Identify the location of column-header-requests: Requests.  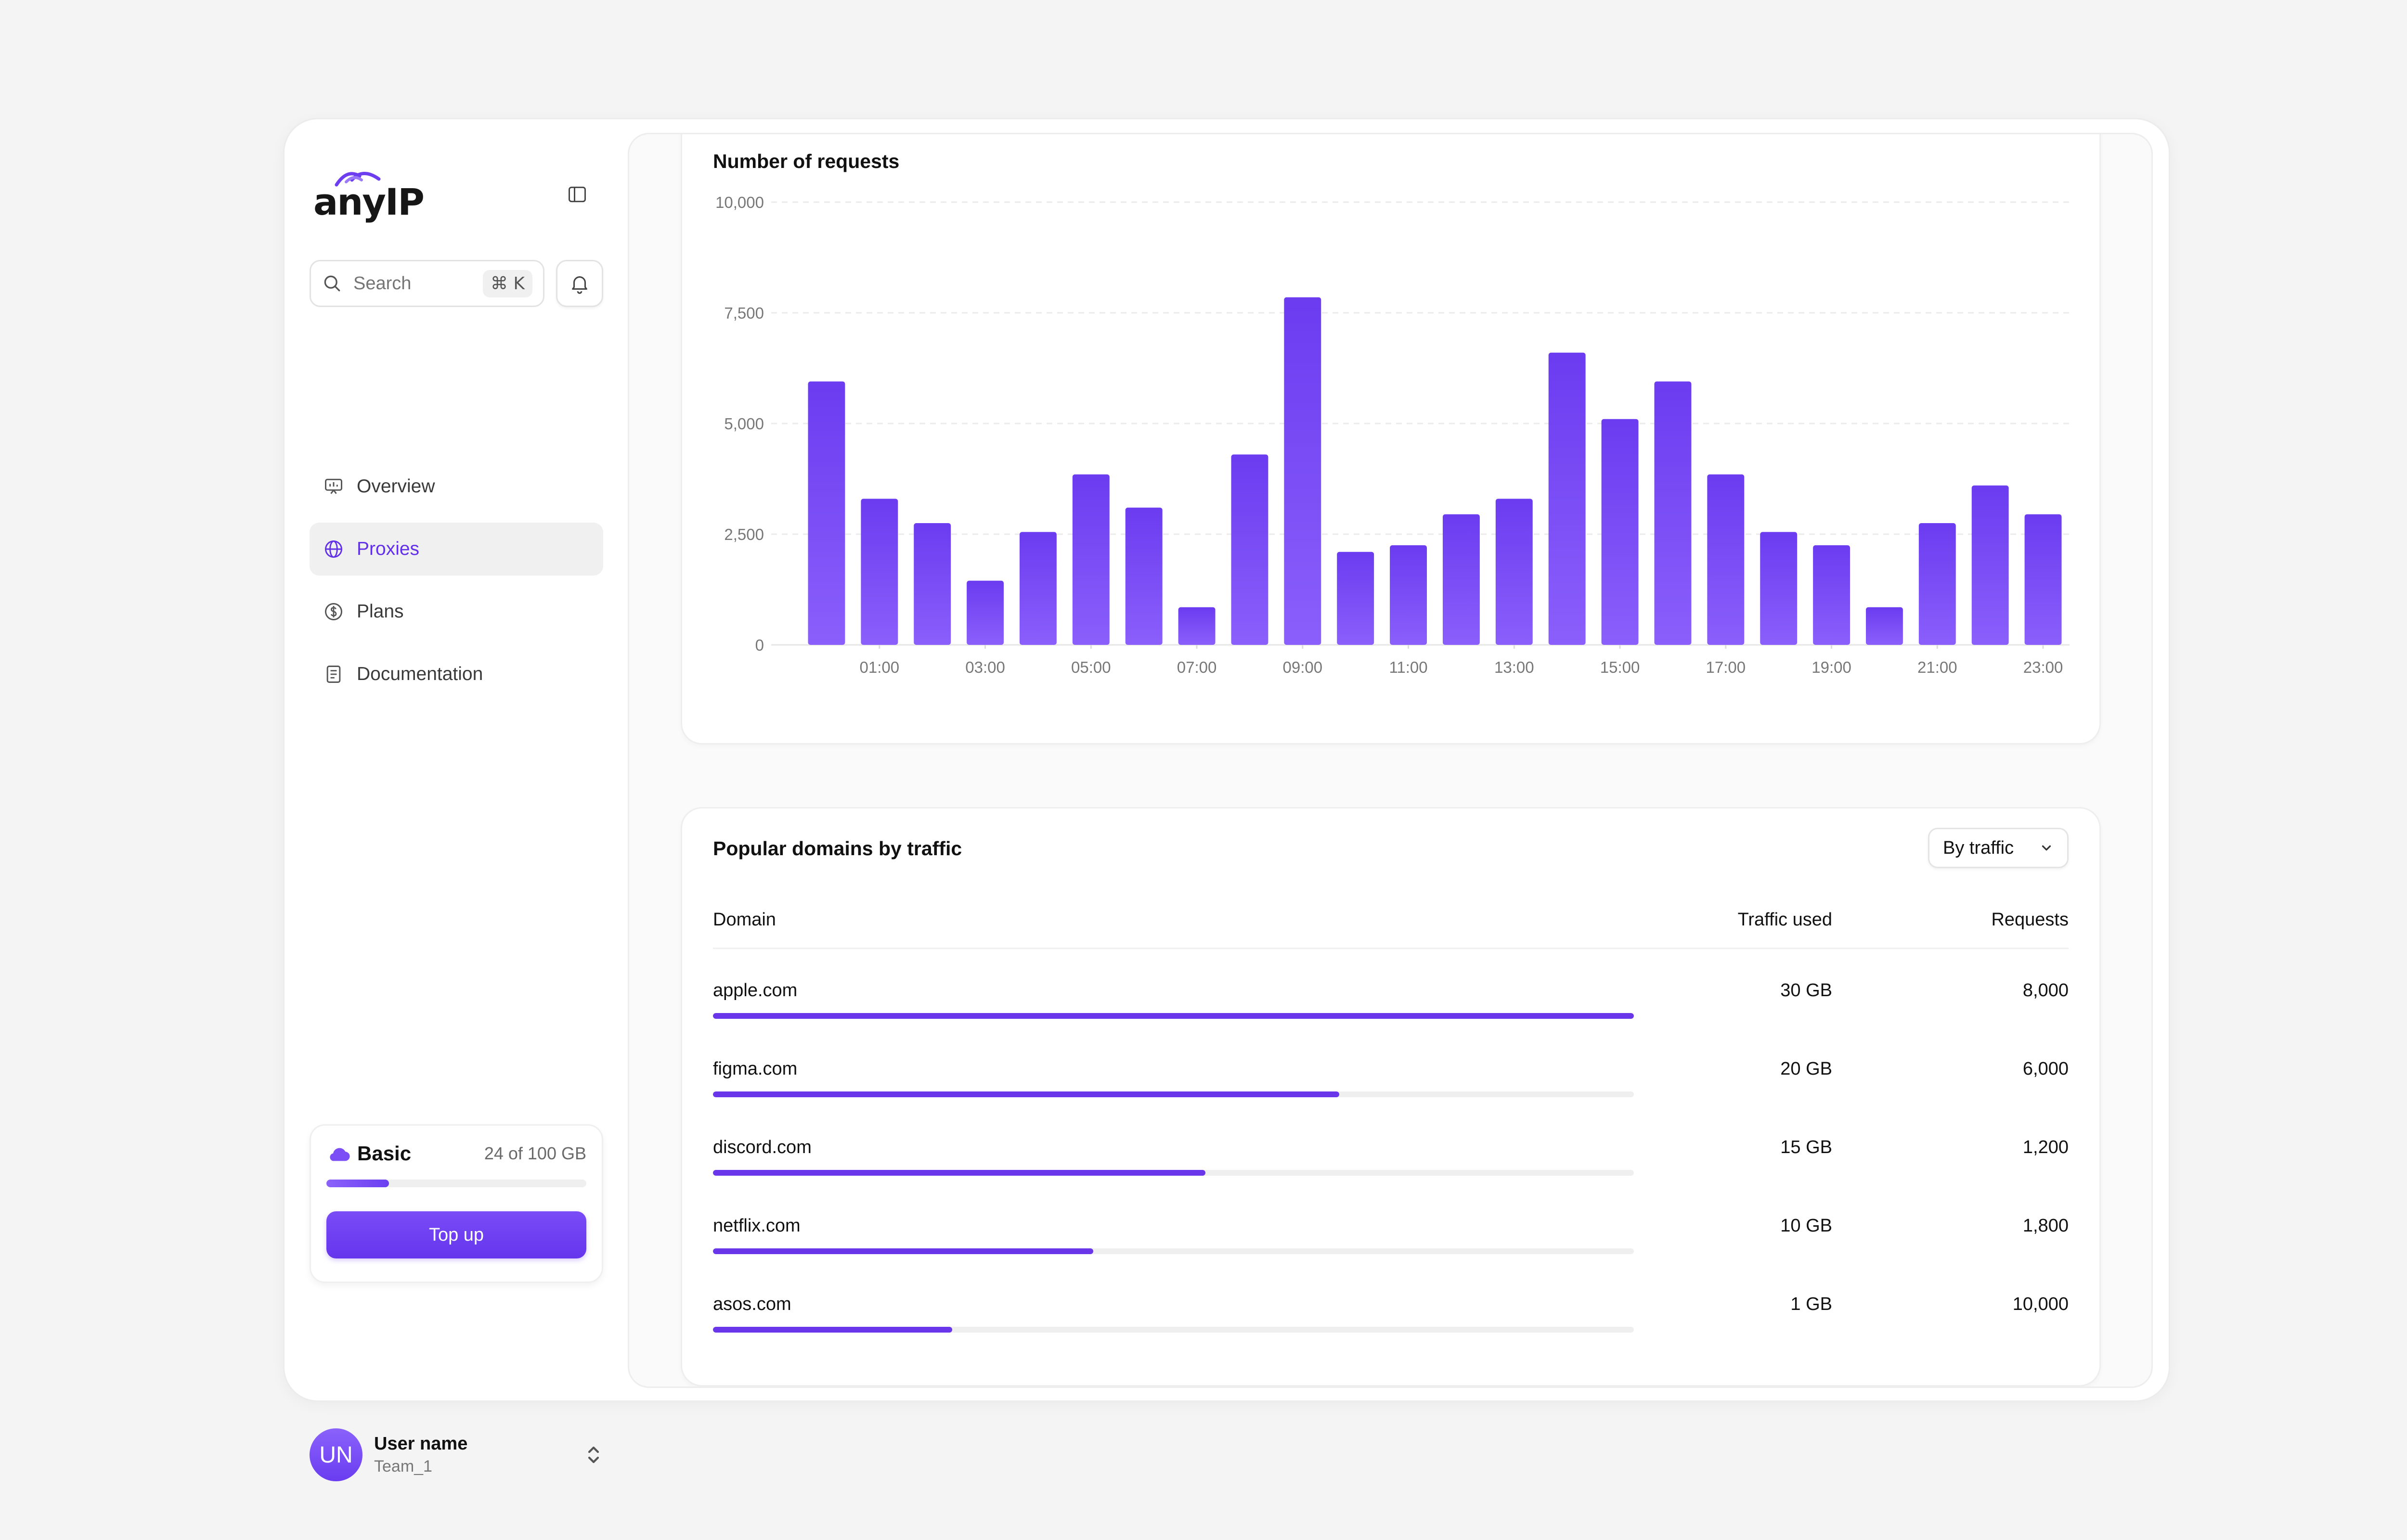
(2030, 920).